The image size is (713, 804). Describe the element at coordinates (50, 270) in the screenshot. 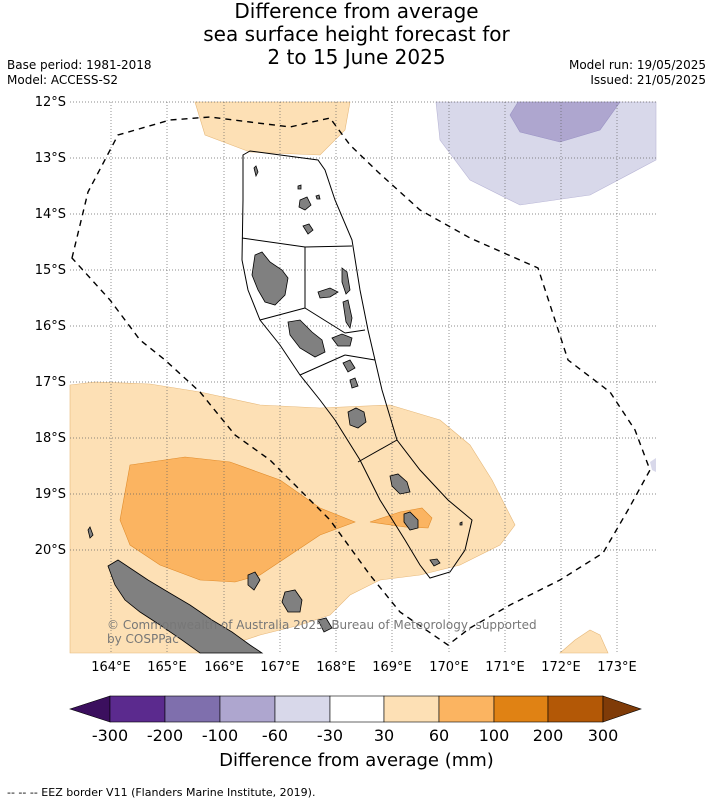

I see `lat-label: 15°S` at that location.